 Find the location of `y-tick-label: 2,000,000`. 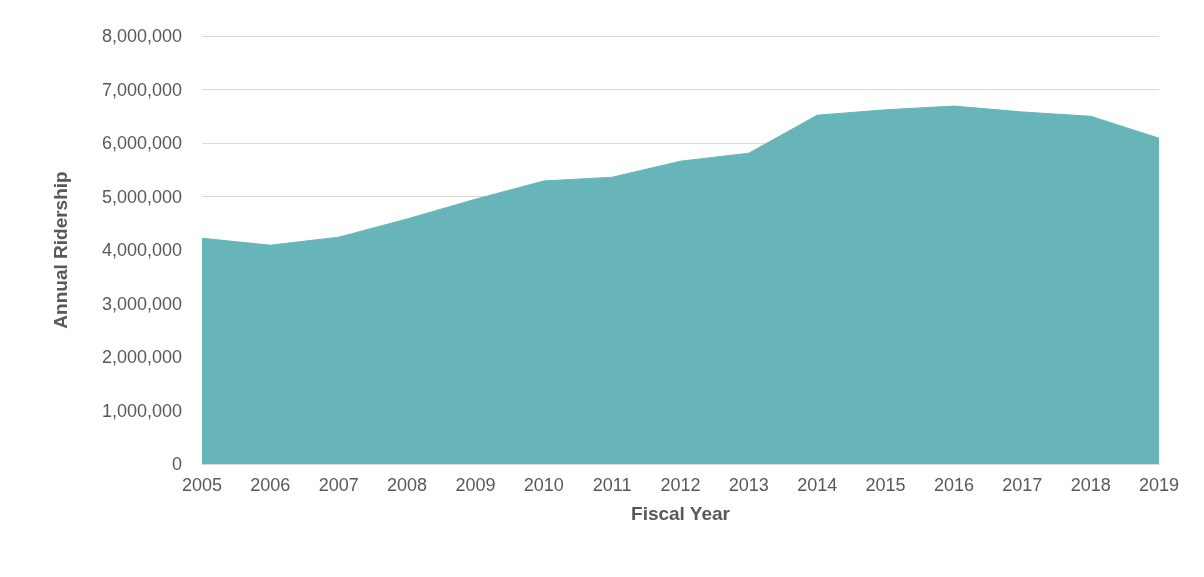

y-tick-label: 2,000,000 is located at coordinates (141, 357).